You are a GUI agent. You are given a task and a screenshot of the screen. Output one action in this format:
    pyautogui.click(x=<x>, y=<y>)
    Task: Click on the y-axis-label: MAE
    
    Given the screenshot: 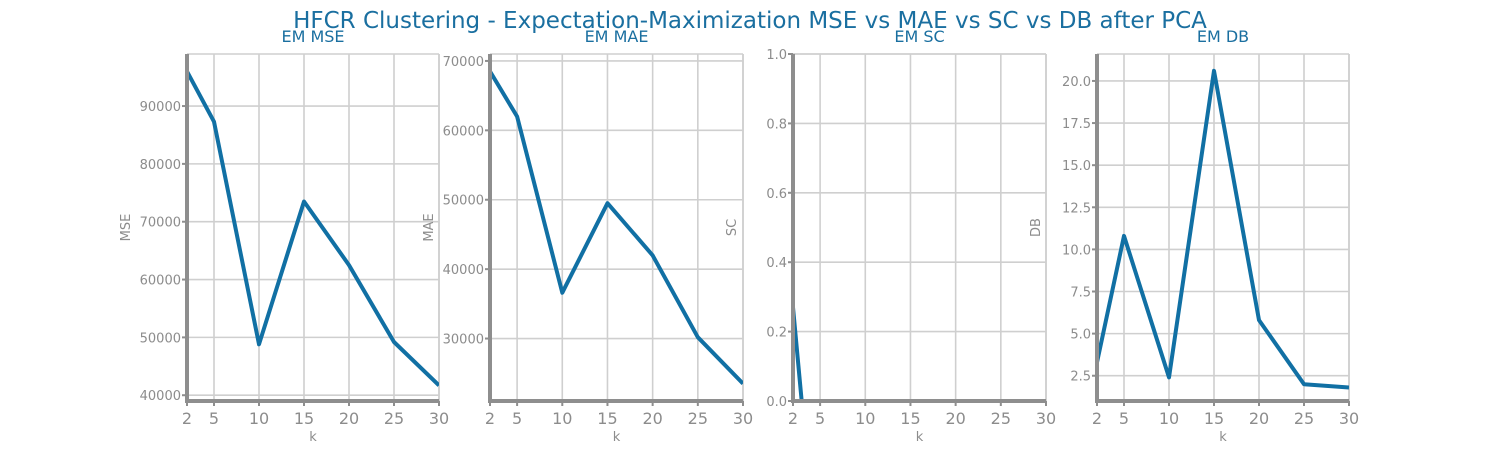 What is the action you would take?
    pyautogui.click(x=429, y=227)
    